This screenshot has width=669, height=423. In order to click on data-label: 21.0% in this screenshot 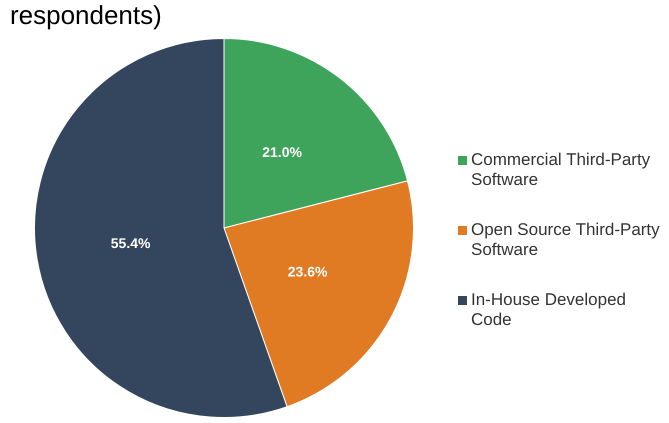, I will do `click(282, 152)`.